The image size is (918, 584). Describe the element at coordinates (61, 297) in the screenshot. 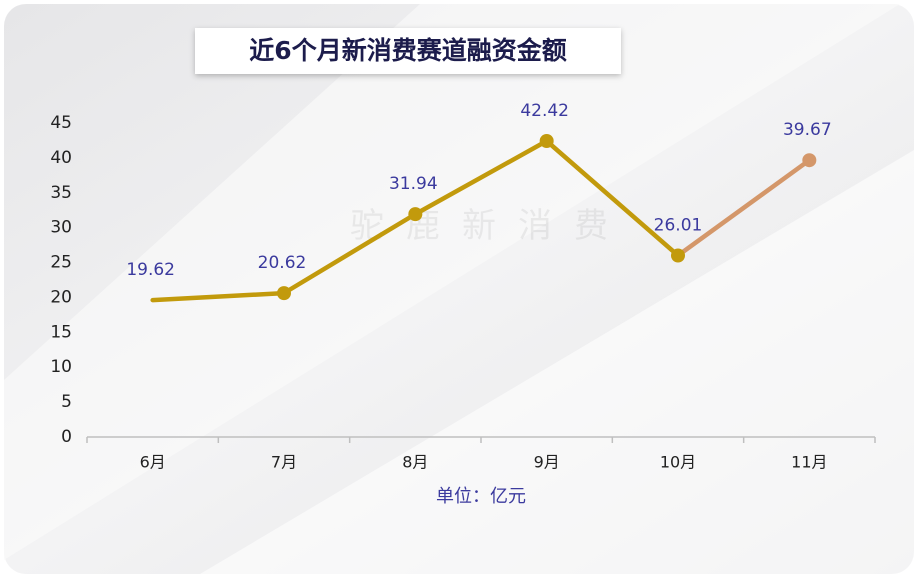

I see `y-tick-label: 20` at that location.